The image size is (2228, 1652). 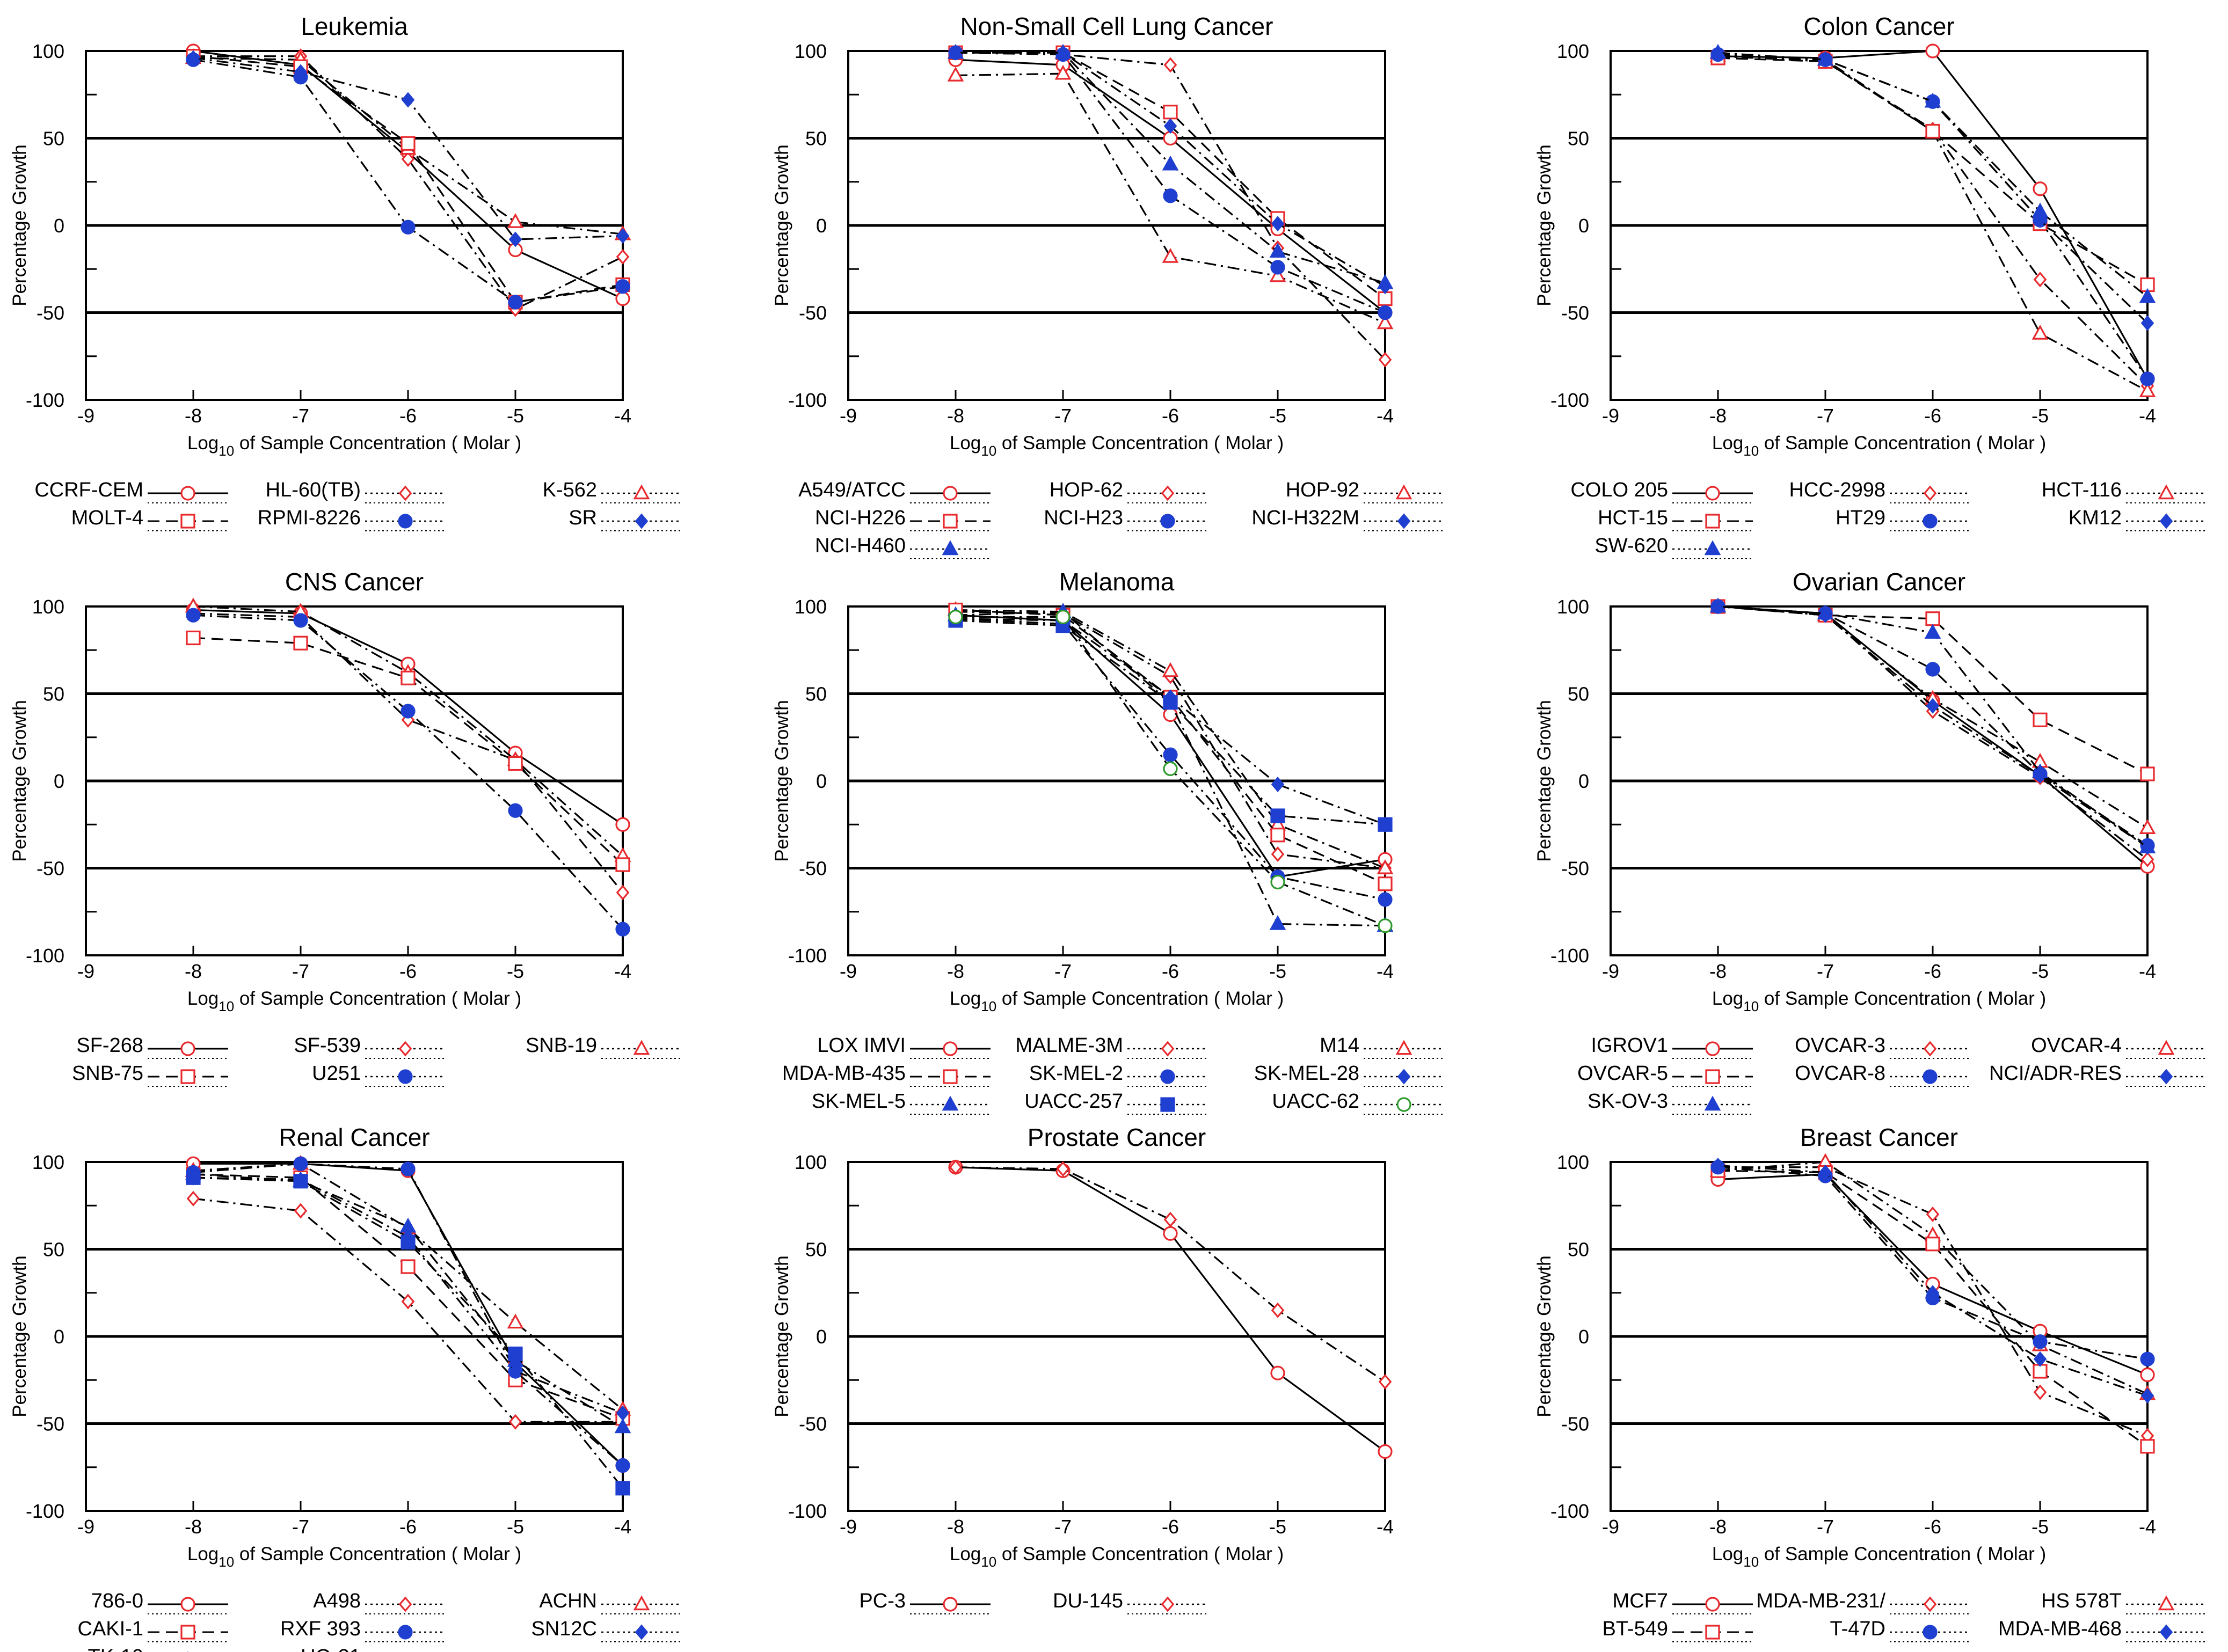 I want to click on legend-item: LOX IMVI, so click(x=904, y=1046).